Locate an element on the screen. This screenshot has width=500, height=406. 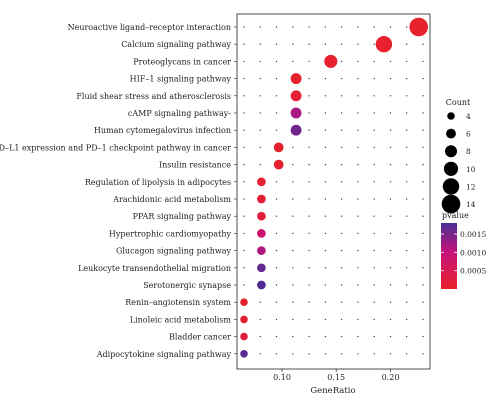
category-label: Insulin resistance is located at coordinates (195, 165).